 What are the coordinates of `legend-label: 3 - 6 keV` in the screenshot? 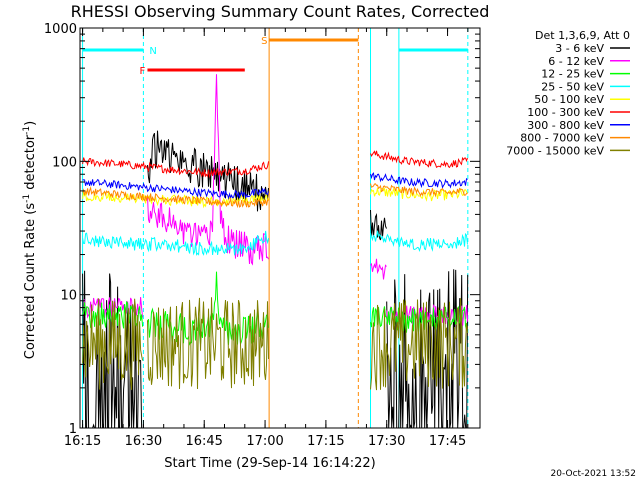 It's located at (579, 48).